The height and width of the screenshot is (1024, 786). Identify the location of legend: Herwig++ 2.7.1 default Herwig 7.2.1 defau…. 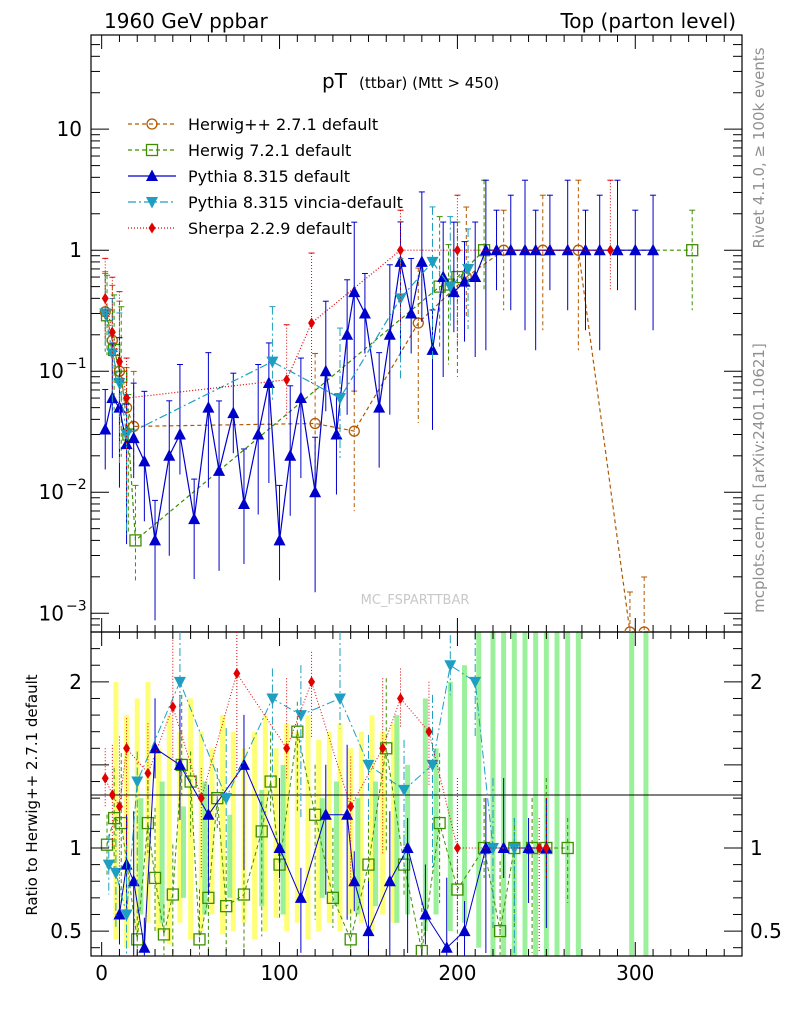
(265, 176).